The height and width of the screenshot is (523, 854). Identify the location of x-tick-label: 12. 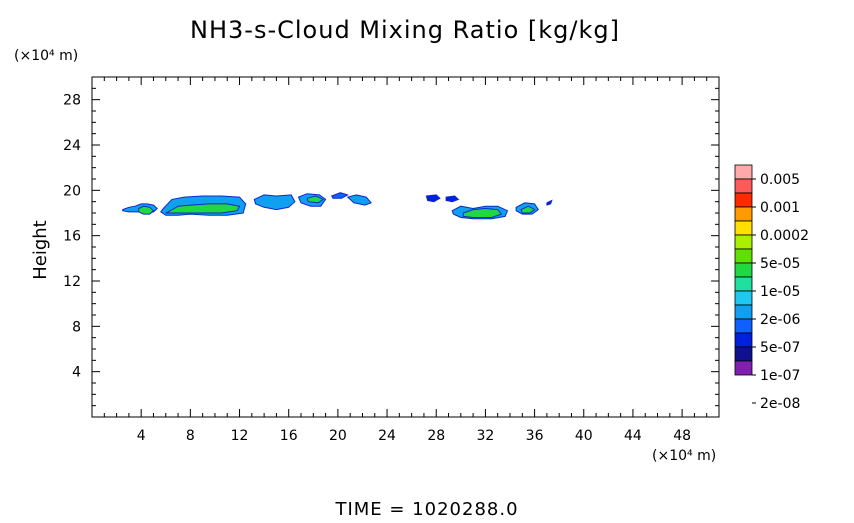
(240, 436).